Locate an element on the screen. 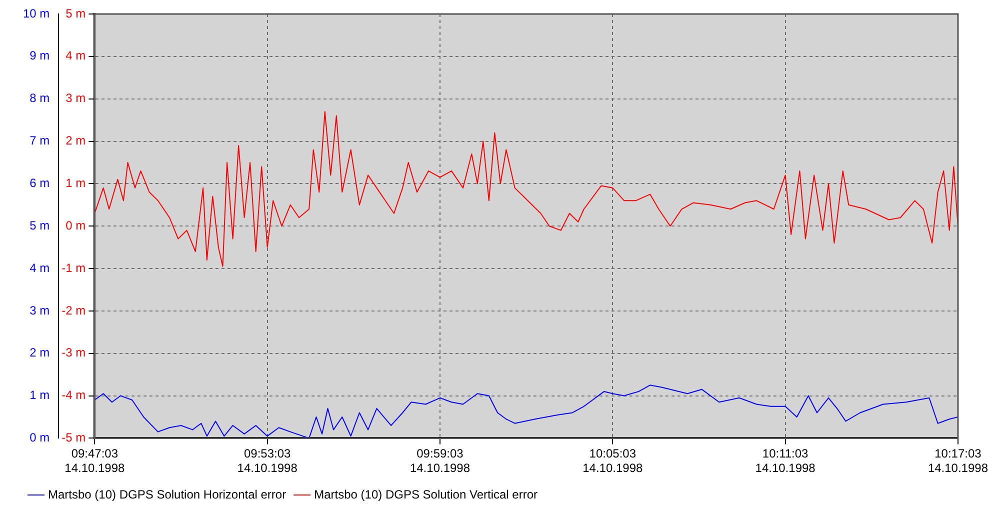 The image size is (991, 511). y2-tick-label: -5 m is located at coordinates (74, 437).